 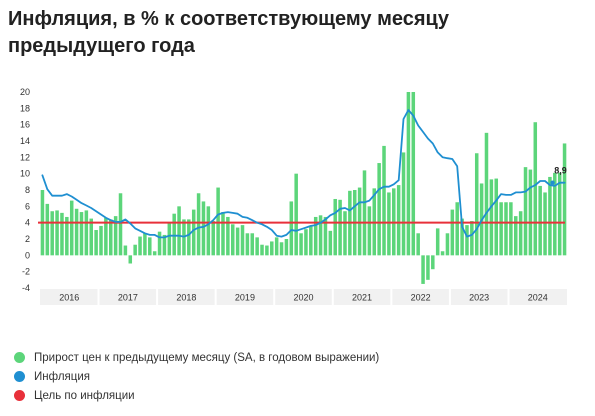 I want to click on x-tick-label: 2021, so click(x=362, y=298).